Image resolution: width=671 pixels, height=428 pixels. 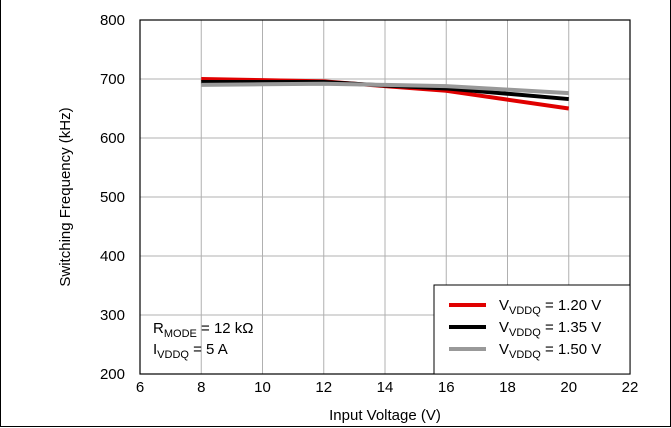 I want to click on legend-entry-1-sub: VDDQ, so click(x=525, y=311).